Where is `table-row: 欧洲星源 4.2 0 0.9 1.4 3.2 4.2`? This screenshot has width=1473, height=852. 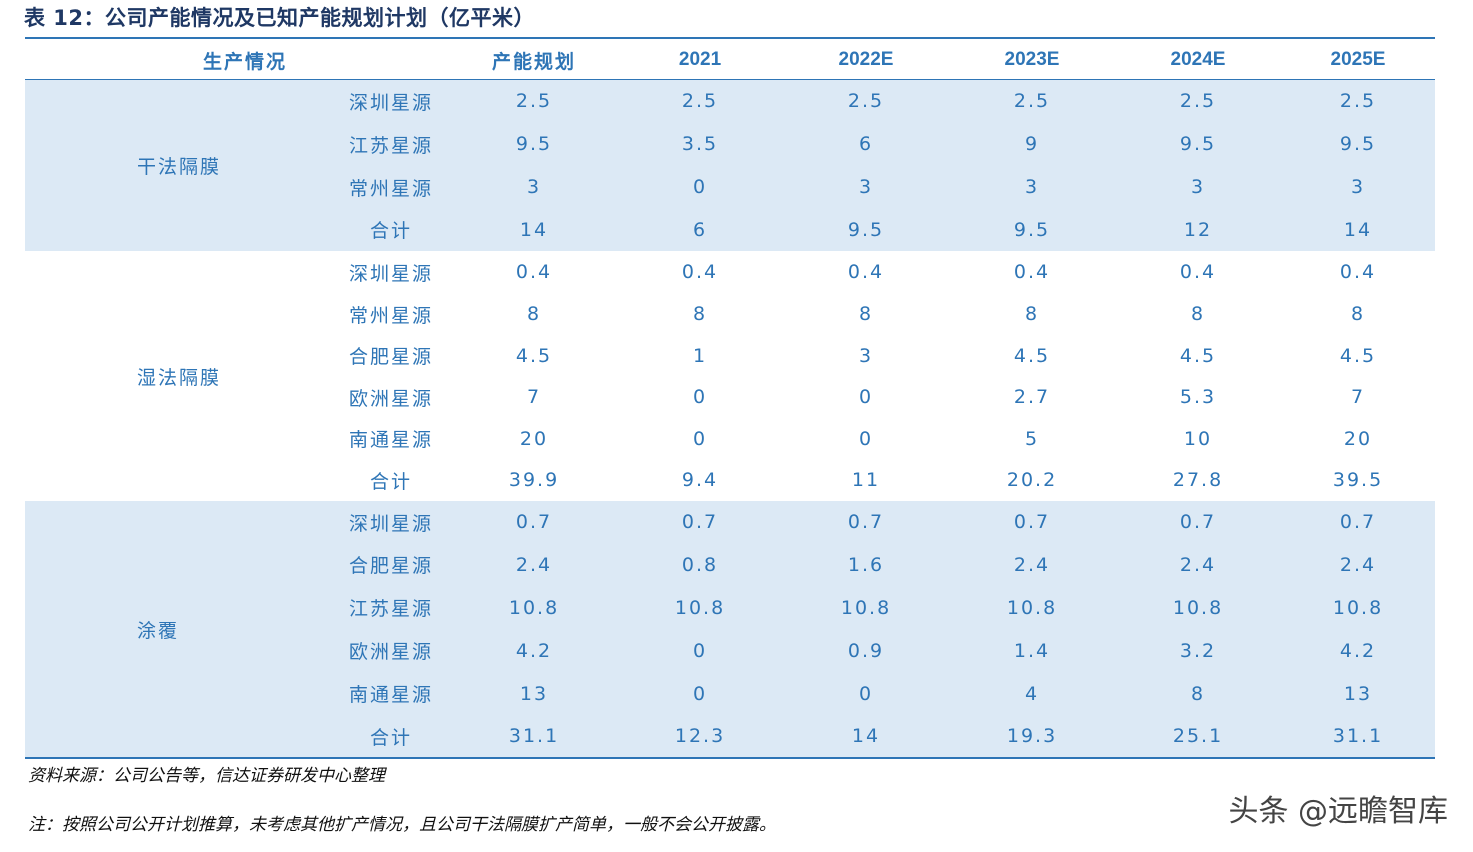
table-row: 欧洲星源 4.2 0 0.9 1.4 3.2 4.2 is located at coordinates (730, 650).